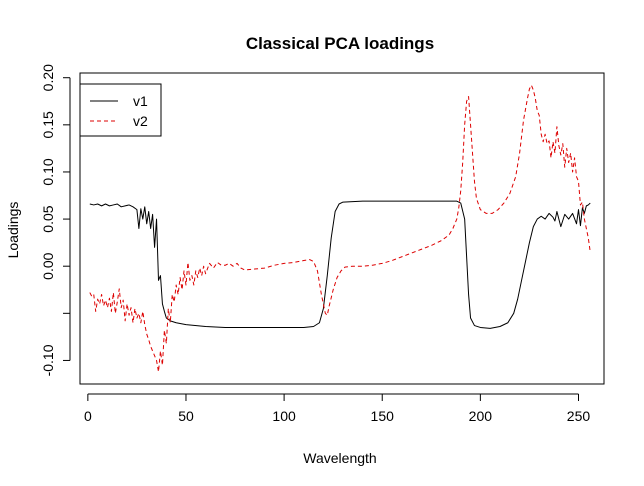 This screenshot has width=644, height=486. What do you see at coordinates (383, 416) in the screenshot?
I see `x-tick-label: 150` at bounding box center [383, 416].